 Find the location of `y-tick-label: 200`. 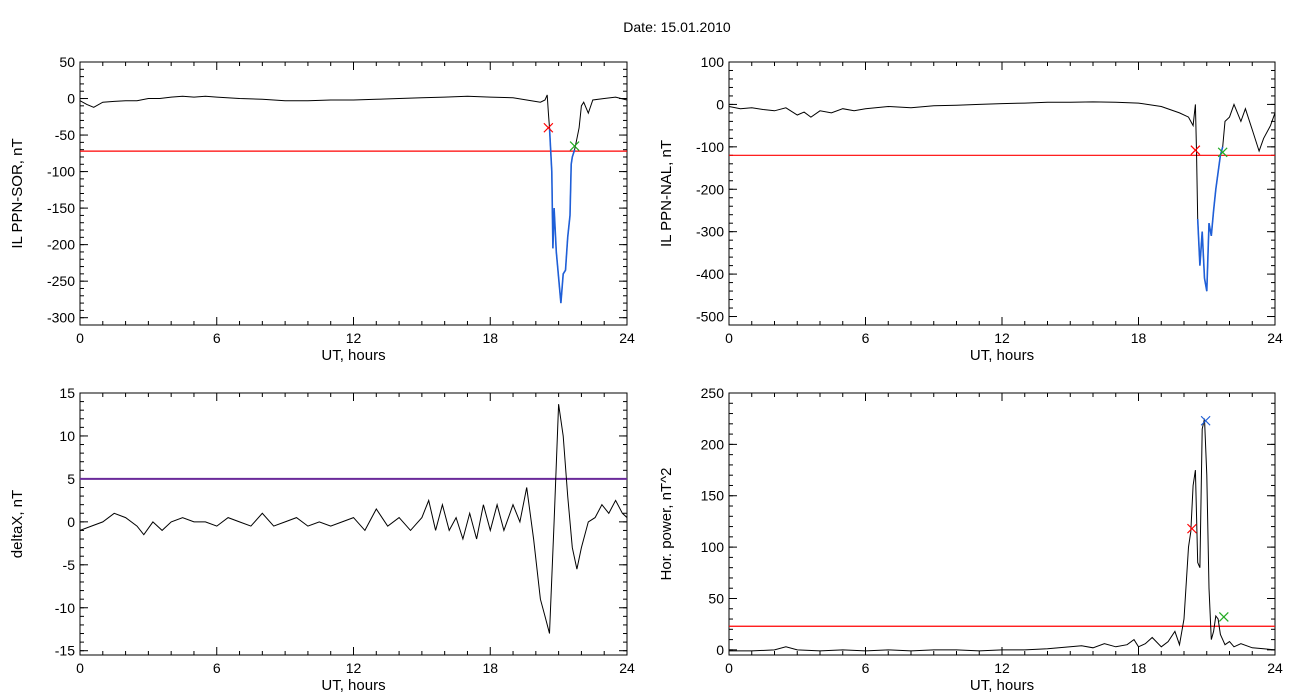

y-tick-label: 200 is located at coordinates (713, 444).